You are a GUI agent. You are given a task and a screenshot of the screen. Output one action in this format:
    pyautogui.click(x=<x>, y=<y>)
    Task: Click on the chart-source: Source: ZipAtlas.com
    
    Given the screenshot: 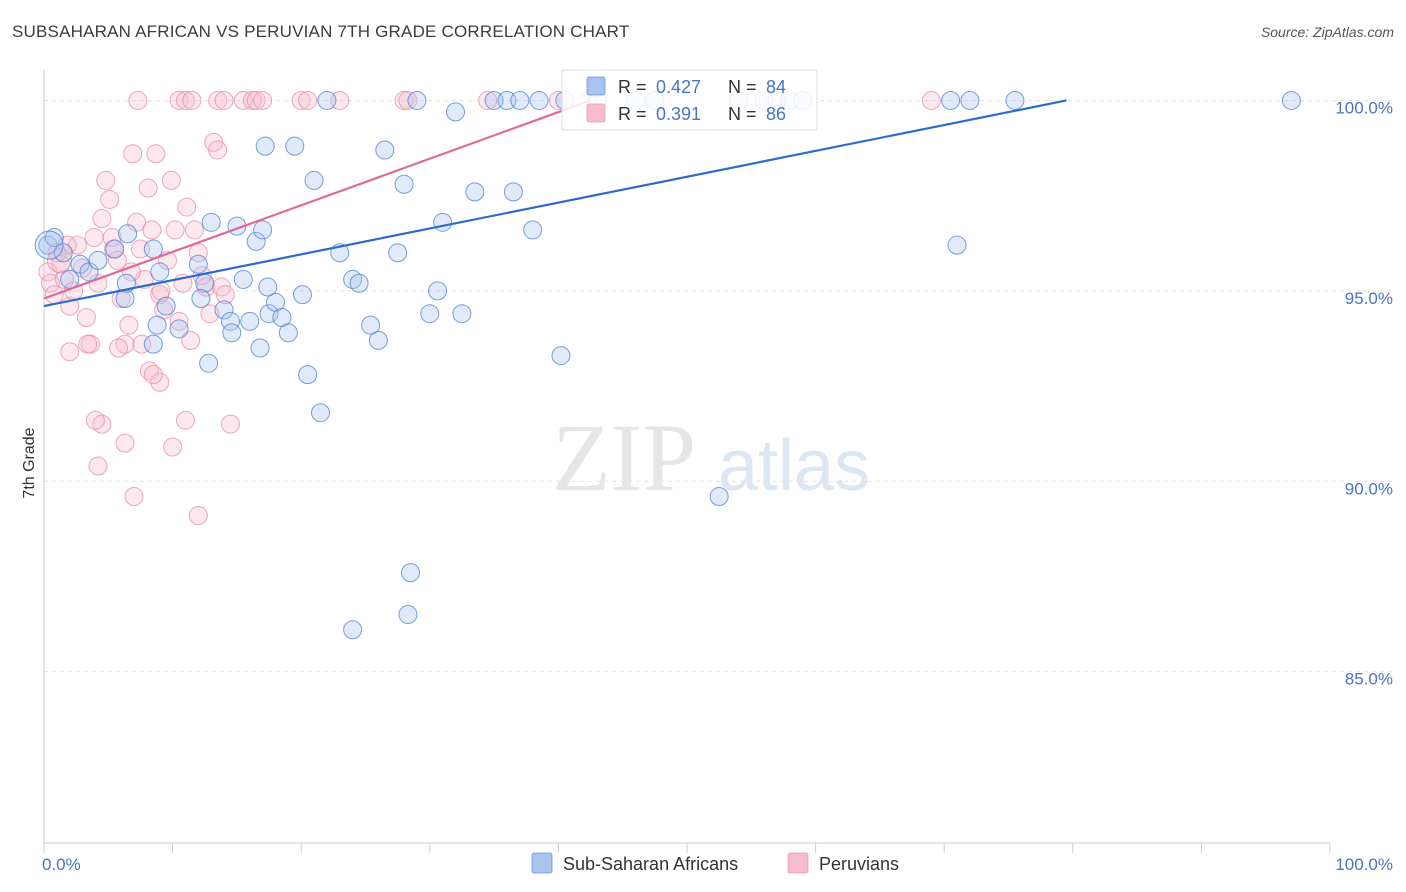 What is the action you would take?
    pyautogui.click(x=1327, y=32)
    